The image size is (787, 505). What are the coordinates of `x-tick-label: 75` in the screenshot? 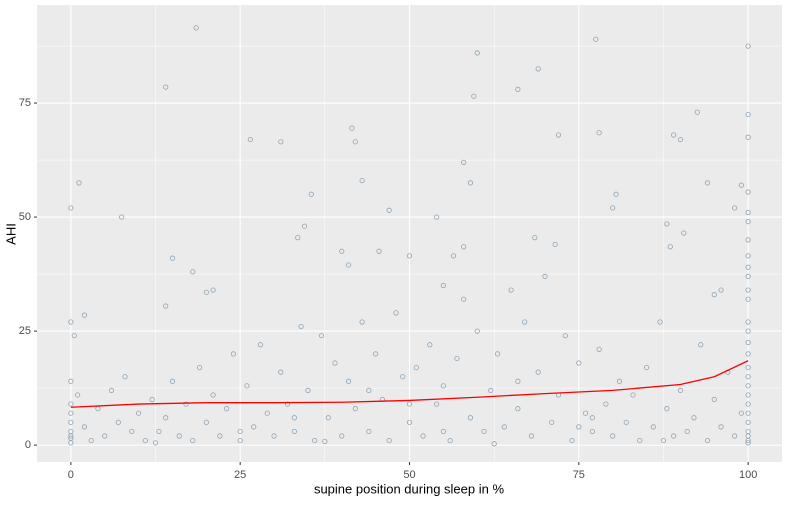 It's located at (579, 475).